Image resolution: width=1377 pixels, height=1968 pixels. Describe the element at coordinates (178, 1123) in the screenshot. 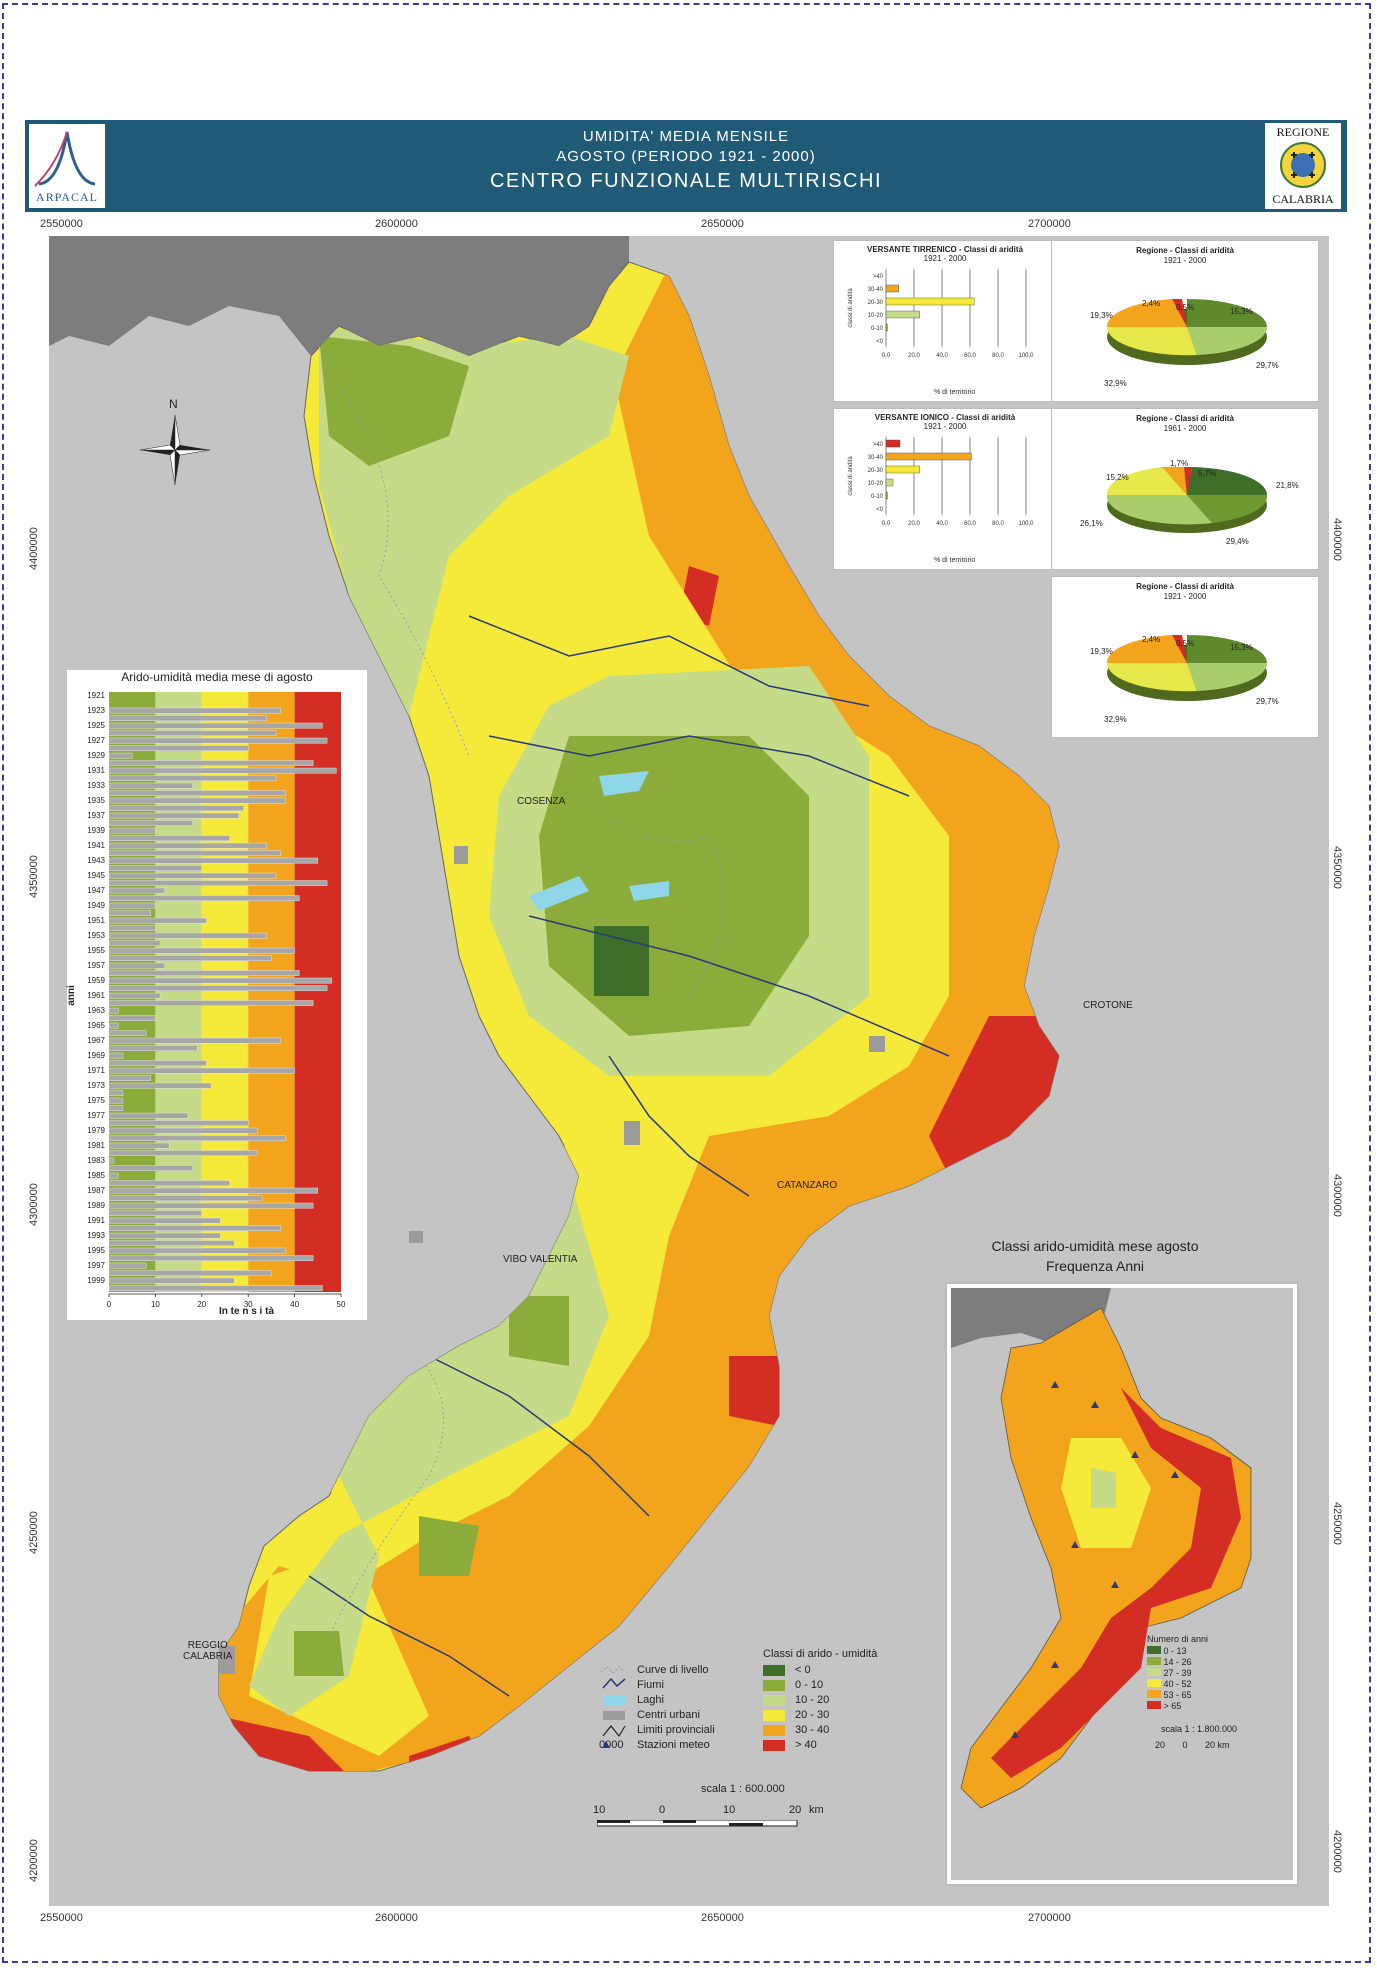

I see `annual-bar-1978` at that location.